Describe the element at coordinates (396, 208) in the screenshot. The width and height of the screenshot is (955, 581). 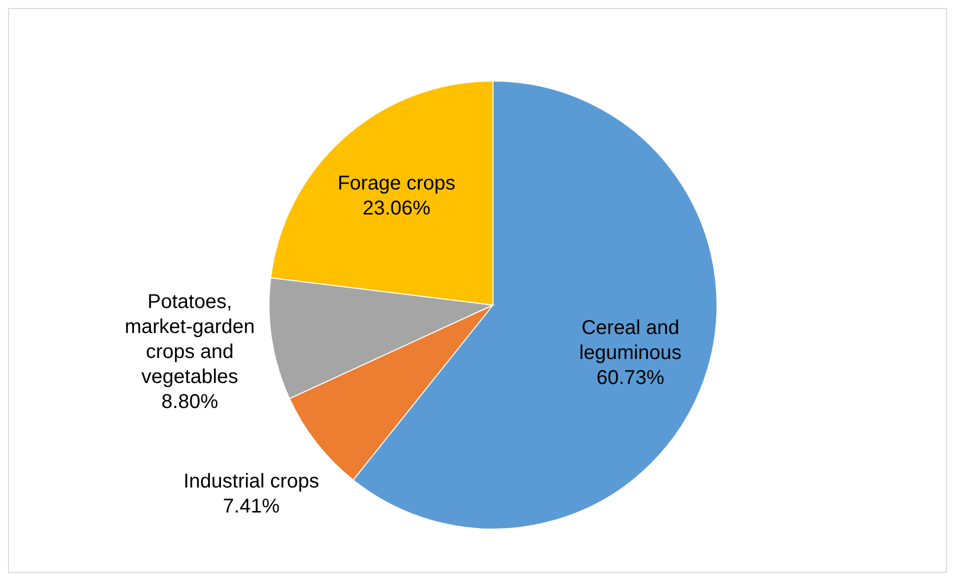
I see `data-label: 23.06%` at that location.